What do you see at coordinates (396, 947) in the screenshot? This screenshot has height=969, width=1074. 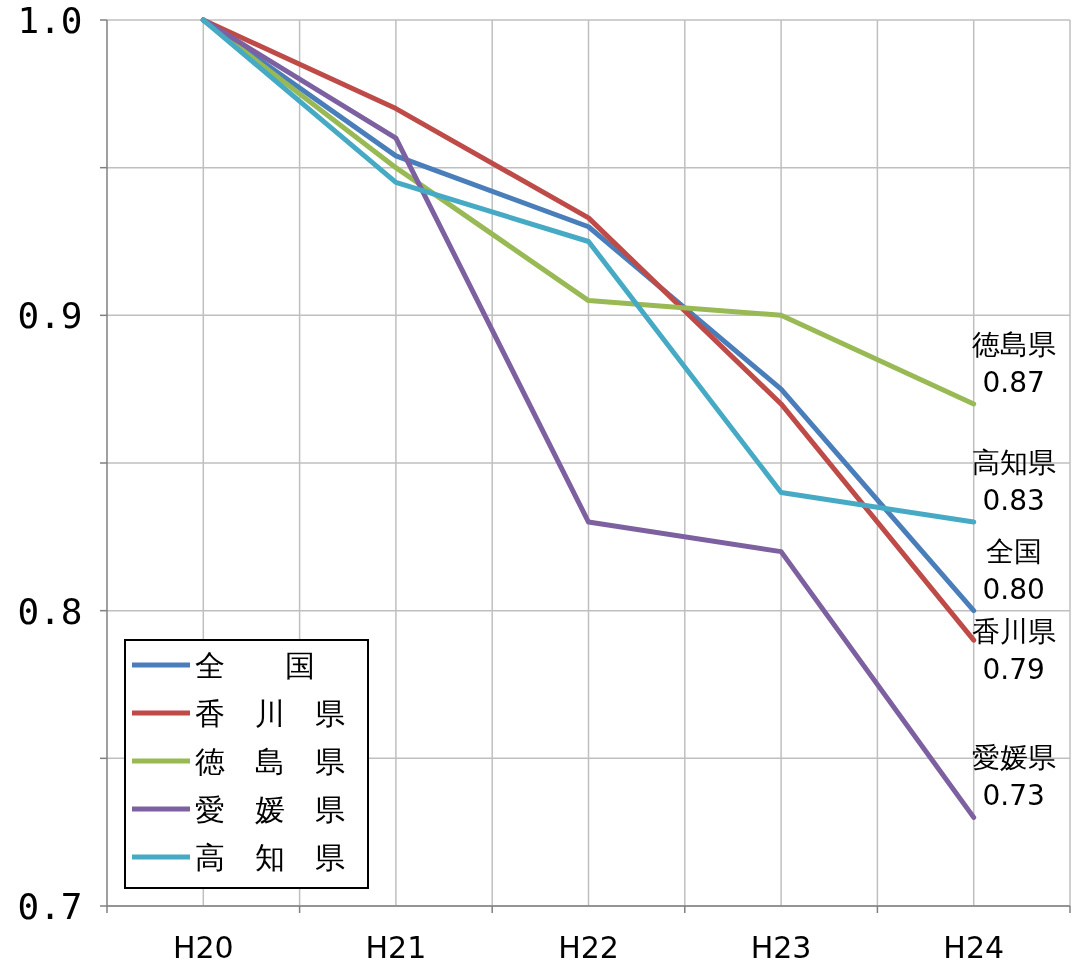 I see `x-tick-label: H21` at bounding box center [396, 947].